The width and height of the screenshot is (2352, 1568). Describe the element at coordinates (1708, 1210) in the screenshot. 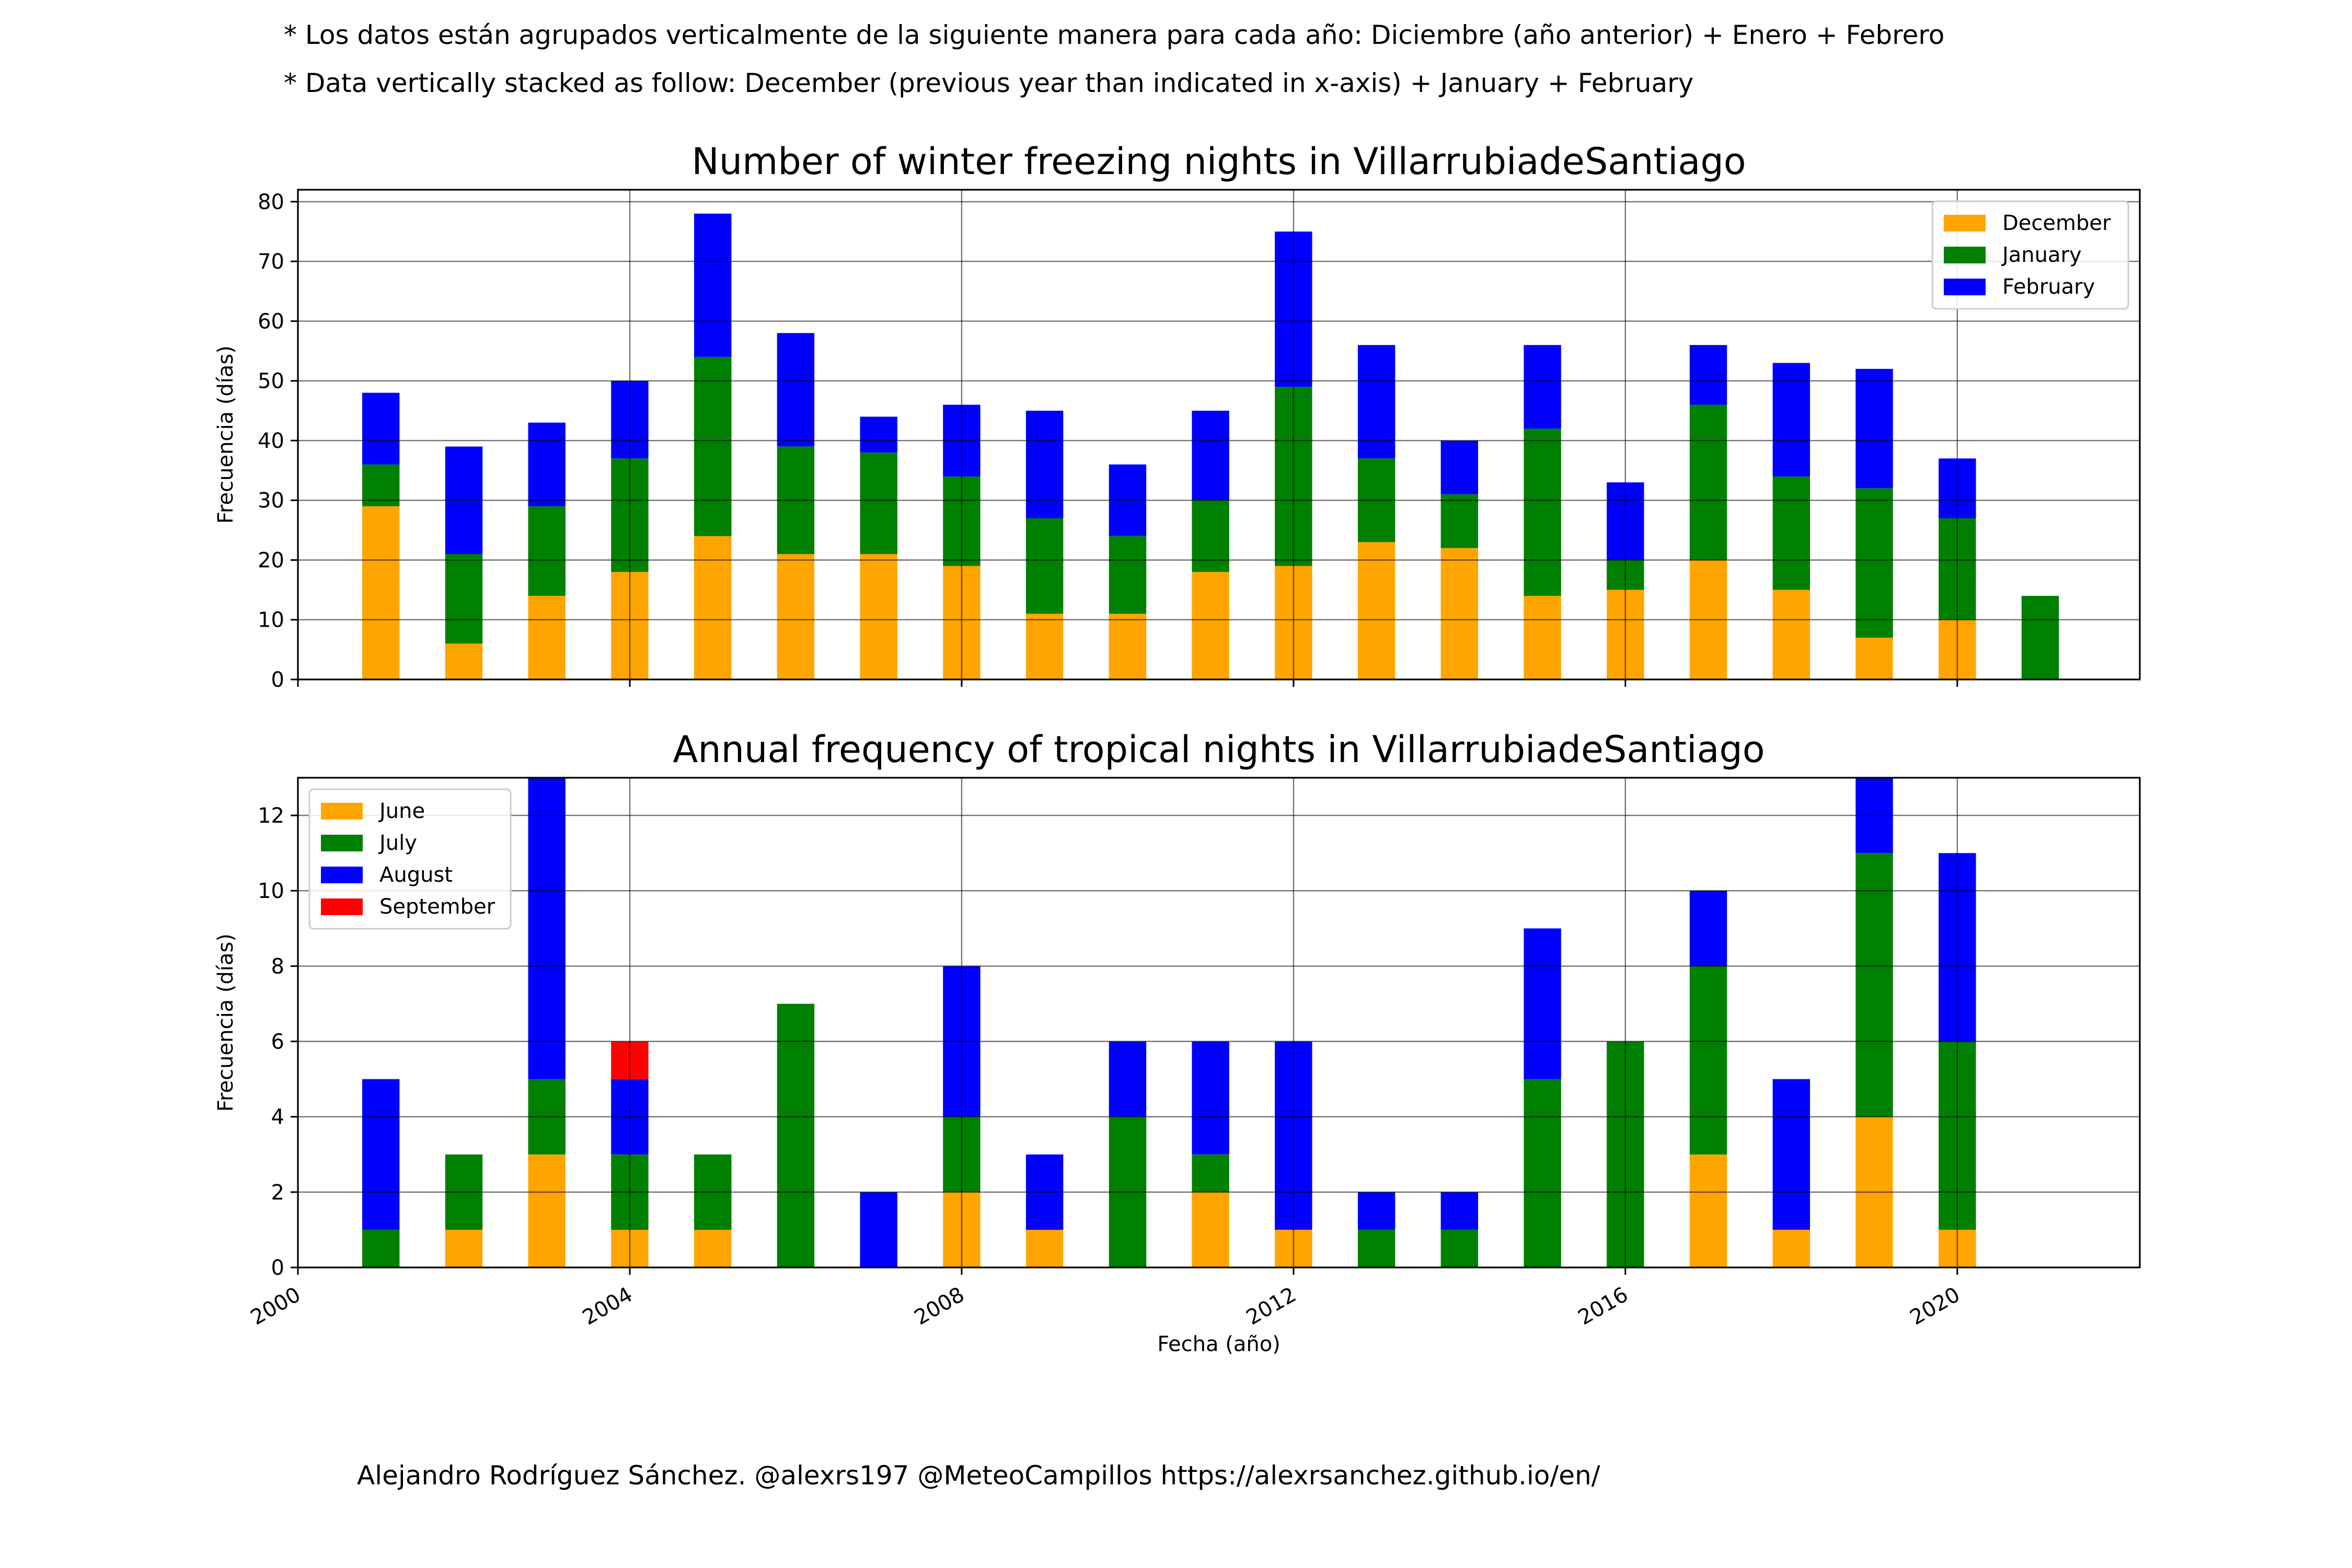

I see `bar-2017-june` at that location.